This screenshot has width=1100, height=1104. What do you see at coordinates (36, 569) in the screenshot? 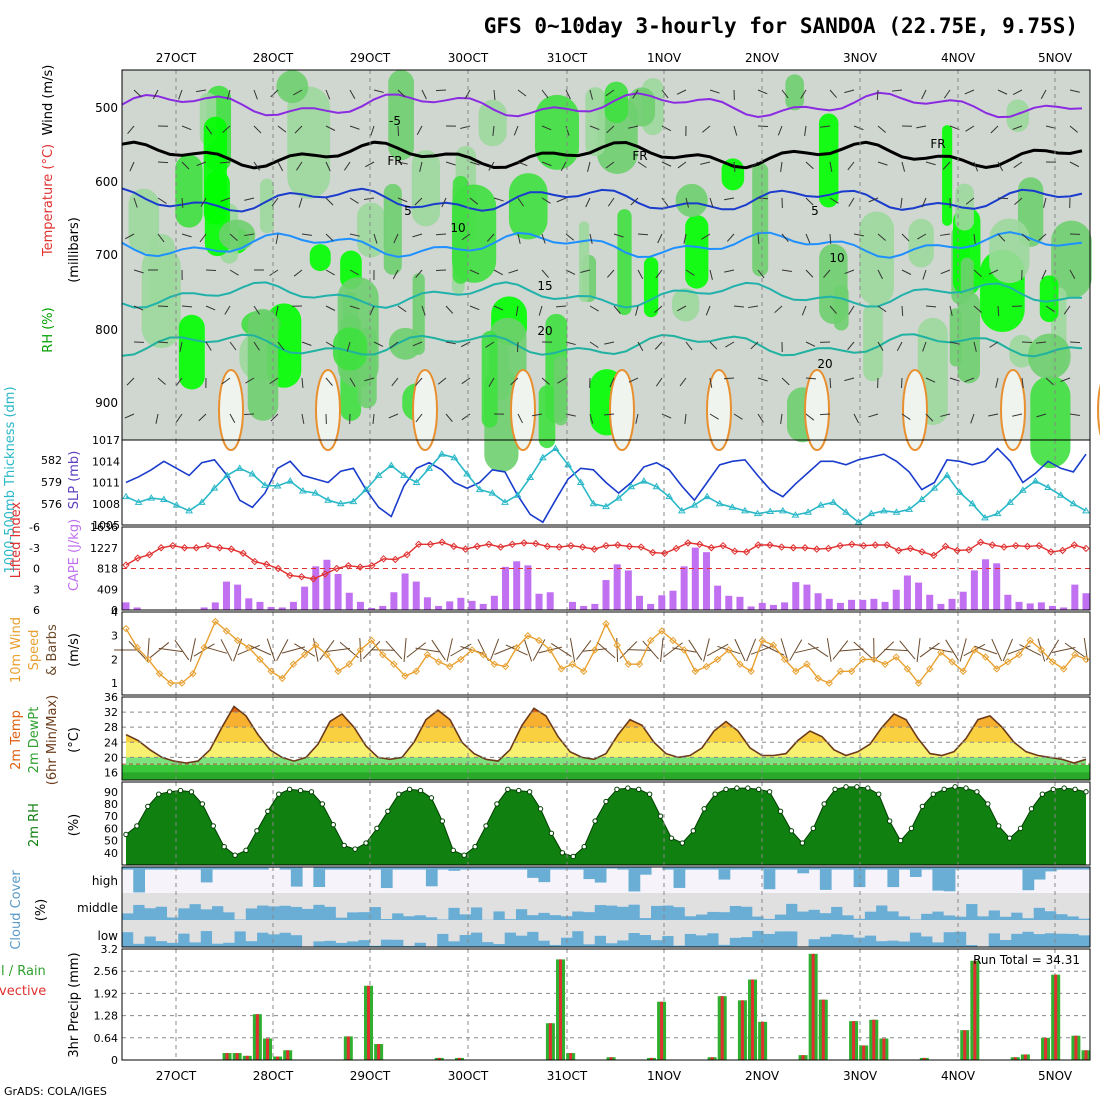
I see `lifted-tick: 0` at bounding box center [36, 569].